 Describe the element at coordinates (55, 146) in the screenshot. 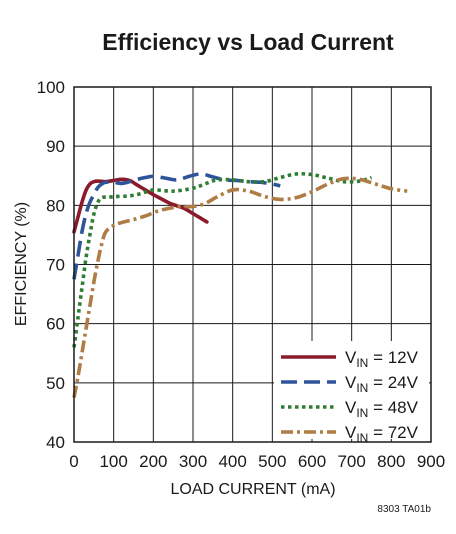

I see `y-tick-label: 90` at that location.